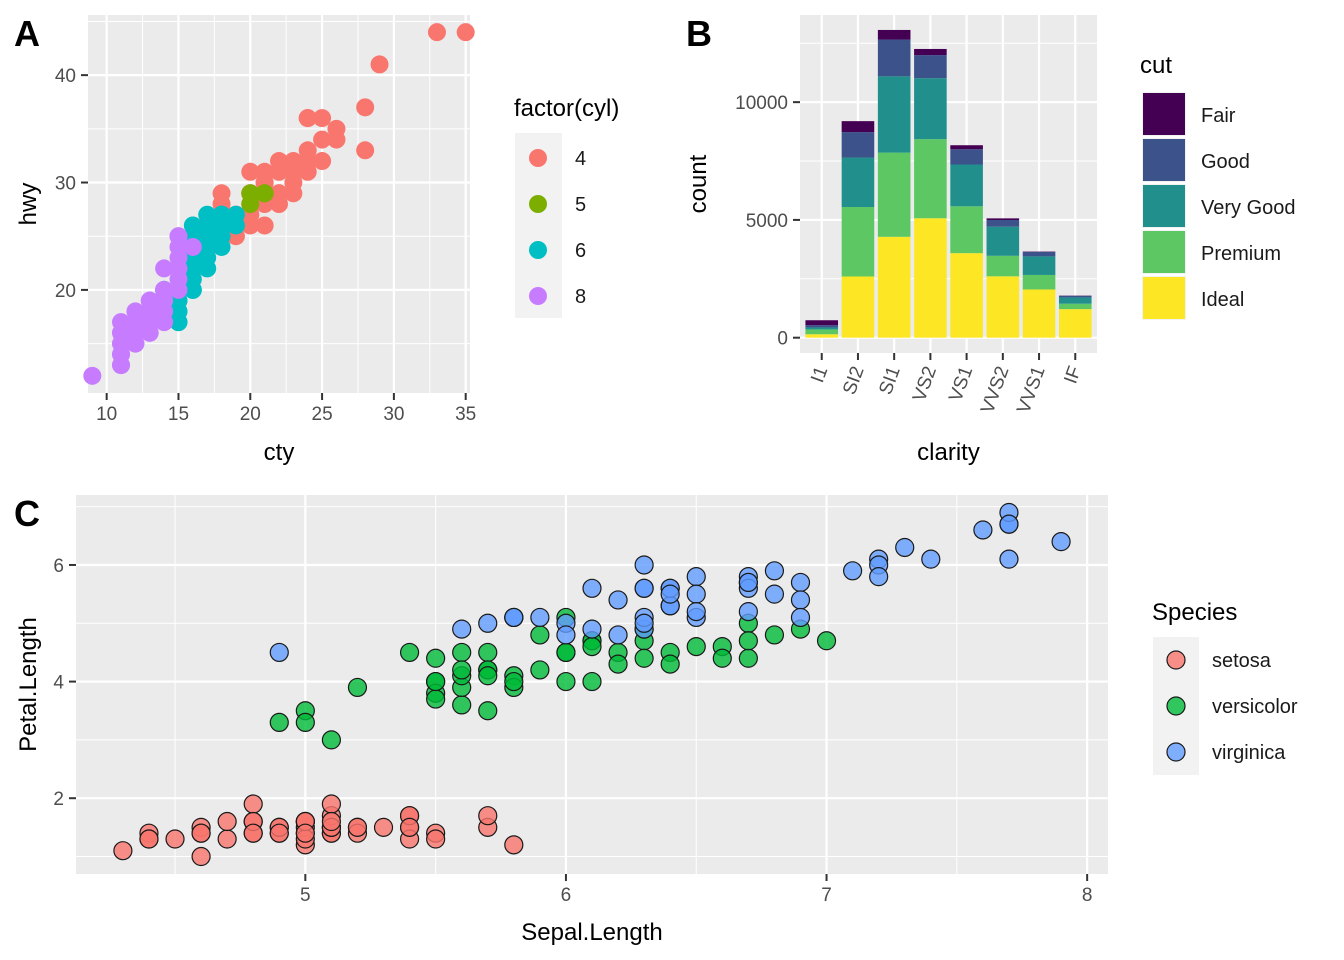 The width and height of the screenshot is (1344, 960). I want to click on x-axis-title: Sepal.Length, so click(591, 932).